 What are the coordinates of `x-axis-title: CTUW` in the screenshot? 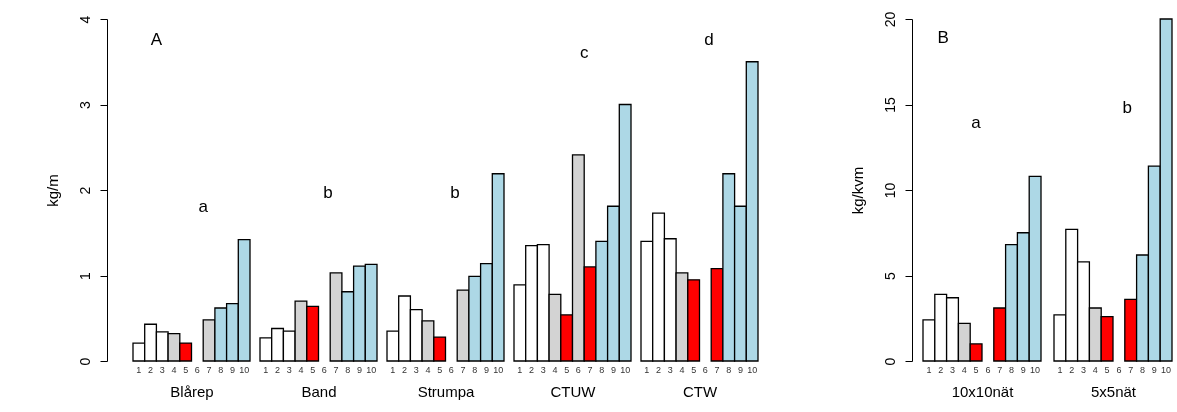 It's located at (573, 391).